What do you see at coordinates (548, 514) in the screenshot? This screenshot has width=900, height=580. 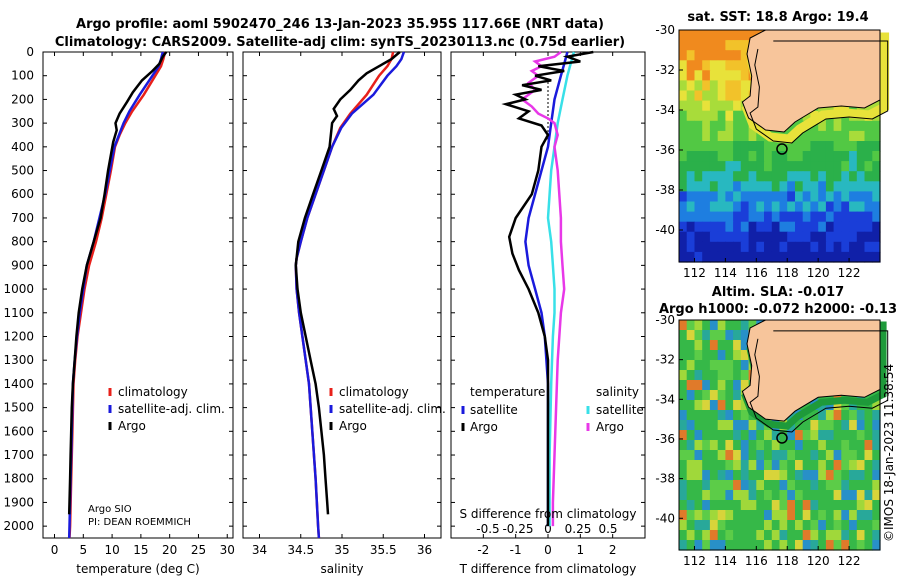 I see `s-diff-axis-label: S difference from climatology` at bounding box center [548, 514].